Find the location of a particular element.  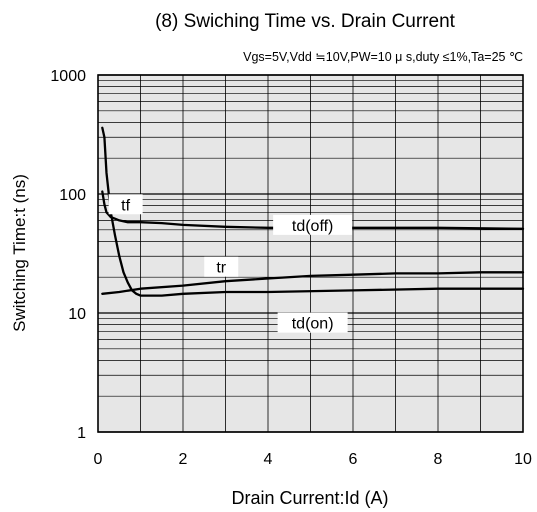

annotation-group: tf td(off) tr td(on) is located at coordinates (230, 263).